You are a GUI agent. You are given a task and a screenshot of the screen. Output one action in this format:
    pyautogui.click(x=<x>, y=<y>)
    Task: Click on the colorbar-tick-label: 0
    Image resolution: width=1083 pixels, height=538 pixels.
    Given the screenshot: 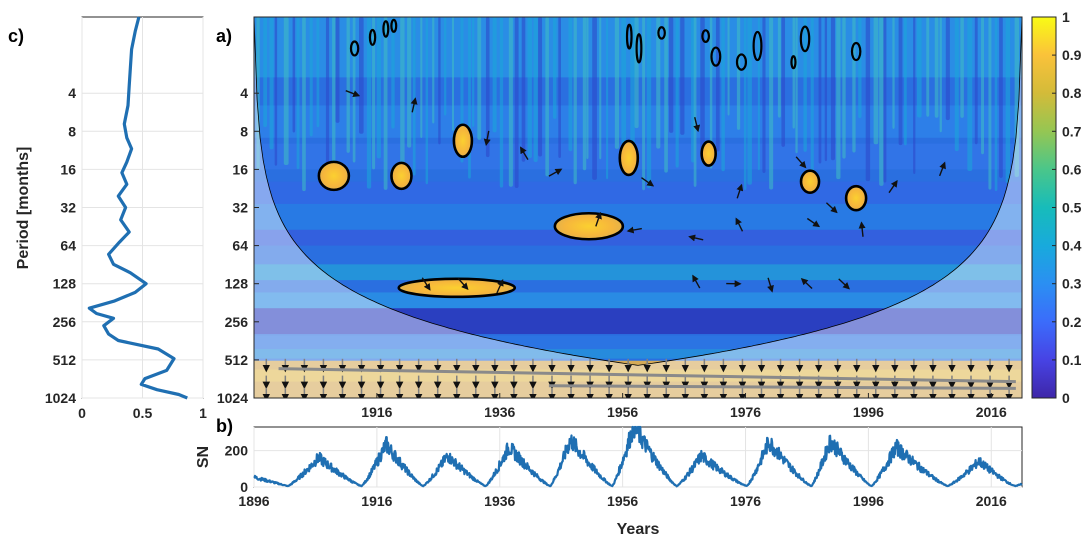 What is the action you would take?
    pyautogui.click(x=1066, y=398)
    